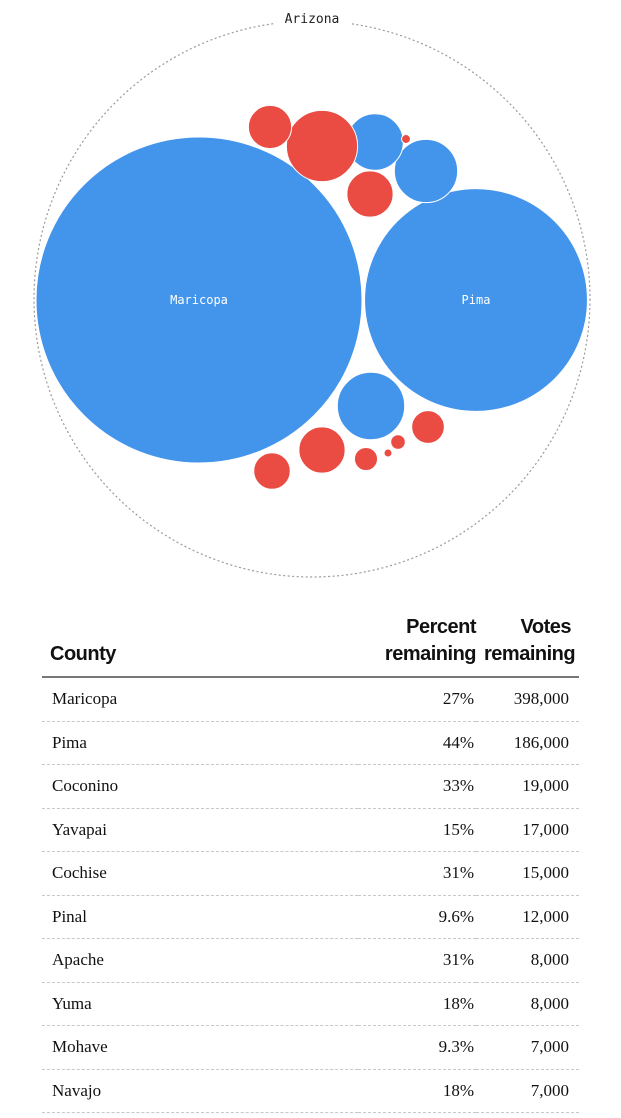 The width and height of the screenshot is (621, 1118). I want to click on table-row: Mohave 9.3% 7,000, so click(310, 1047).